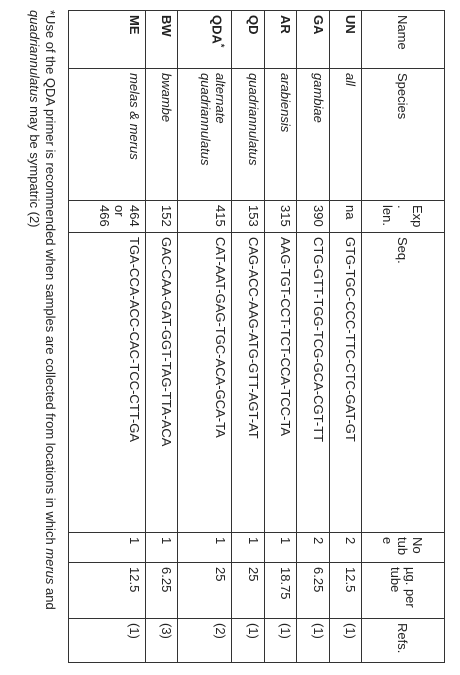 The height and width of the screenshot is (675, 460). I want to click on name-cell: GA, so click(313, 39).